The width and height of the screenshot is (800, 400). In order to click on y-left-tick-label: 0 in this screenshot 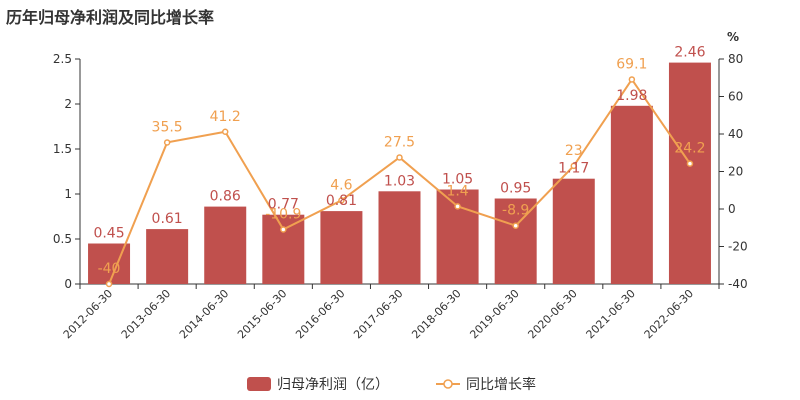, I will do `click(68, 284)`.